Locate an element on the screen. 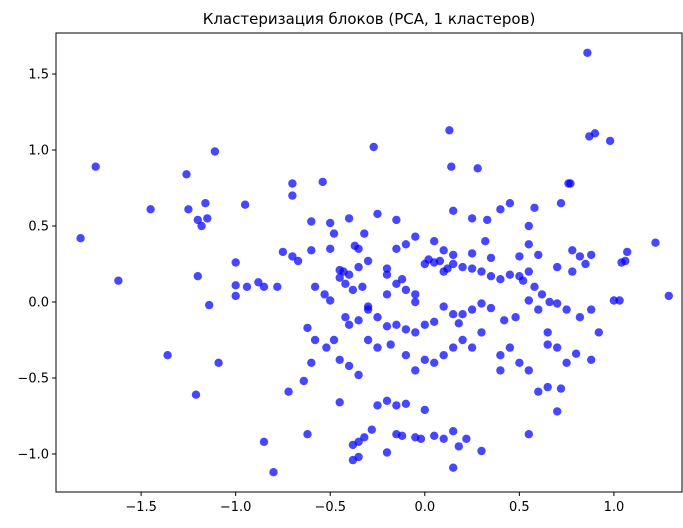 The height and width of the screenshot is (528, 683). y-tick-label: 1.0 is located at coordinates (38, 151).